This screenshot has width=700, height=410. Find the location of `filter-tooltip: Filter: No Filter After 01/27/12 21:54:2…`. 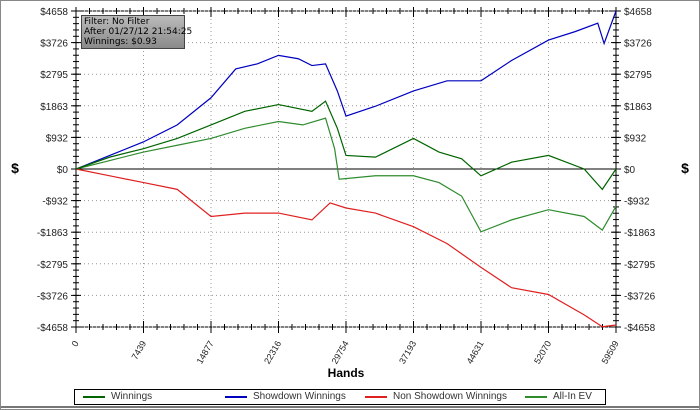

filter-tooltip: Filter: No Filter After 01/27/12 21:54:2… is located at coordinates (137, 32).